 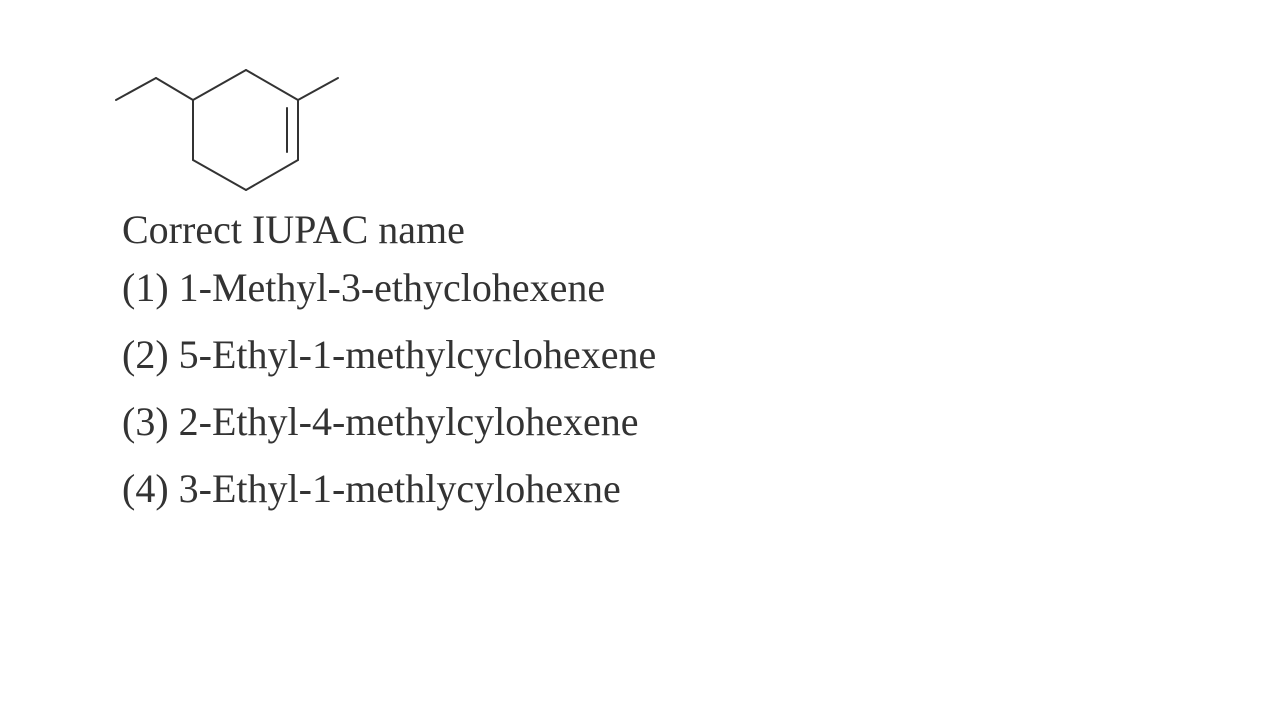 I want to click on option-1: (1) 1-Methyl-3-ethyclohexene, so click(x=389, y=288).